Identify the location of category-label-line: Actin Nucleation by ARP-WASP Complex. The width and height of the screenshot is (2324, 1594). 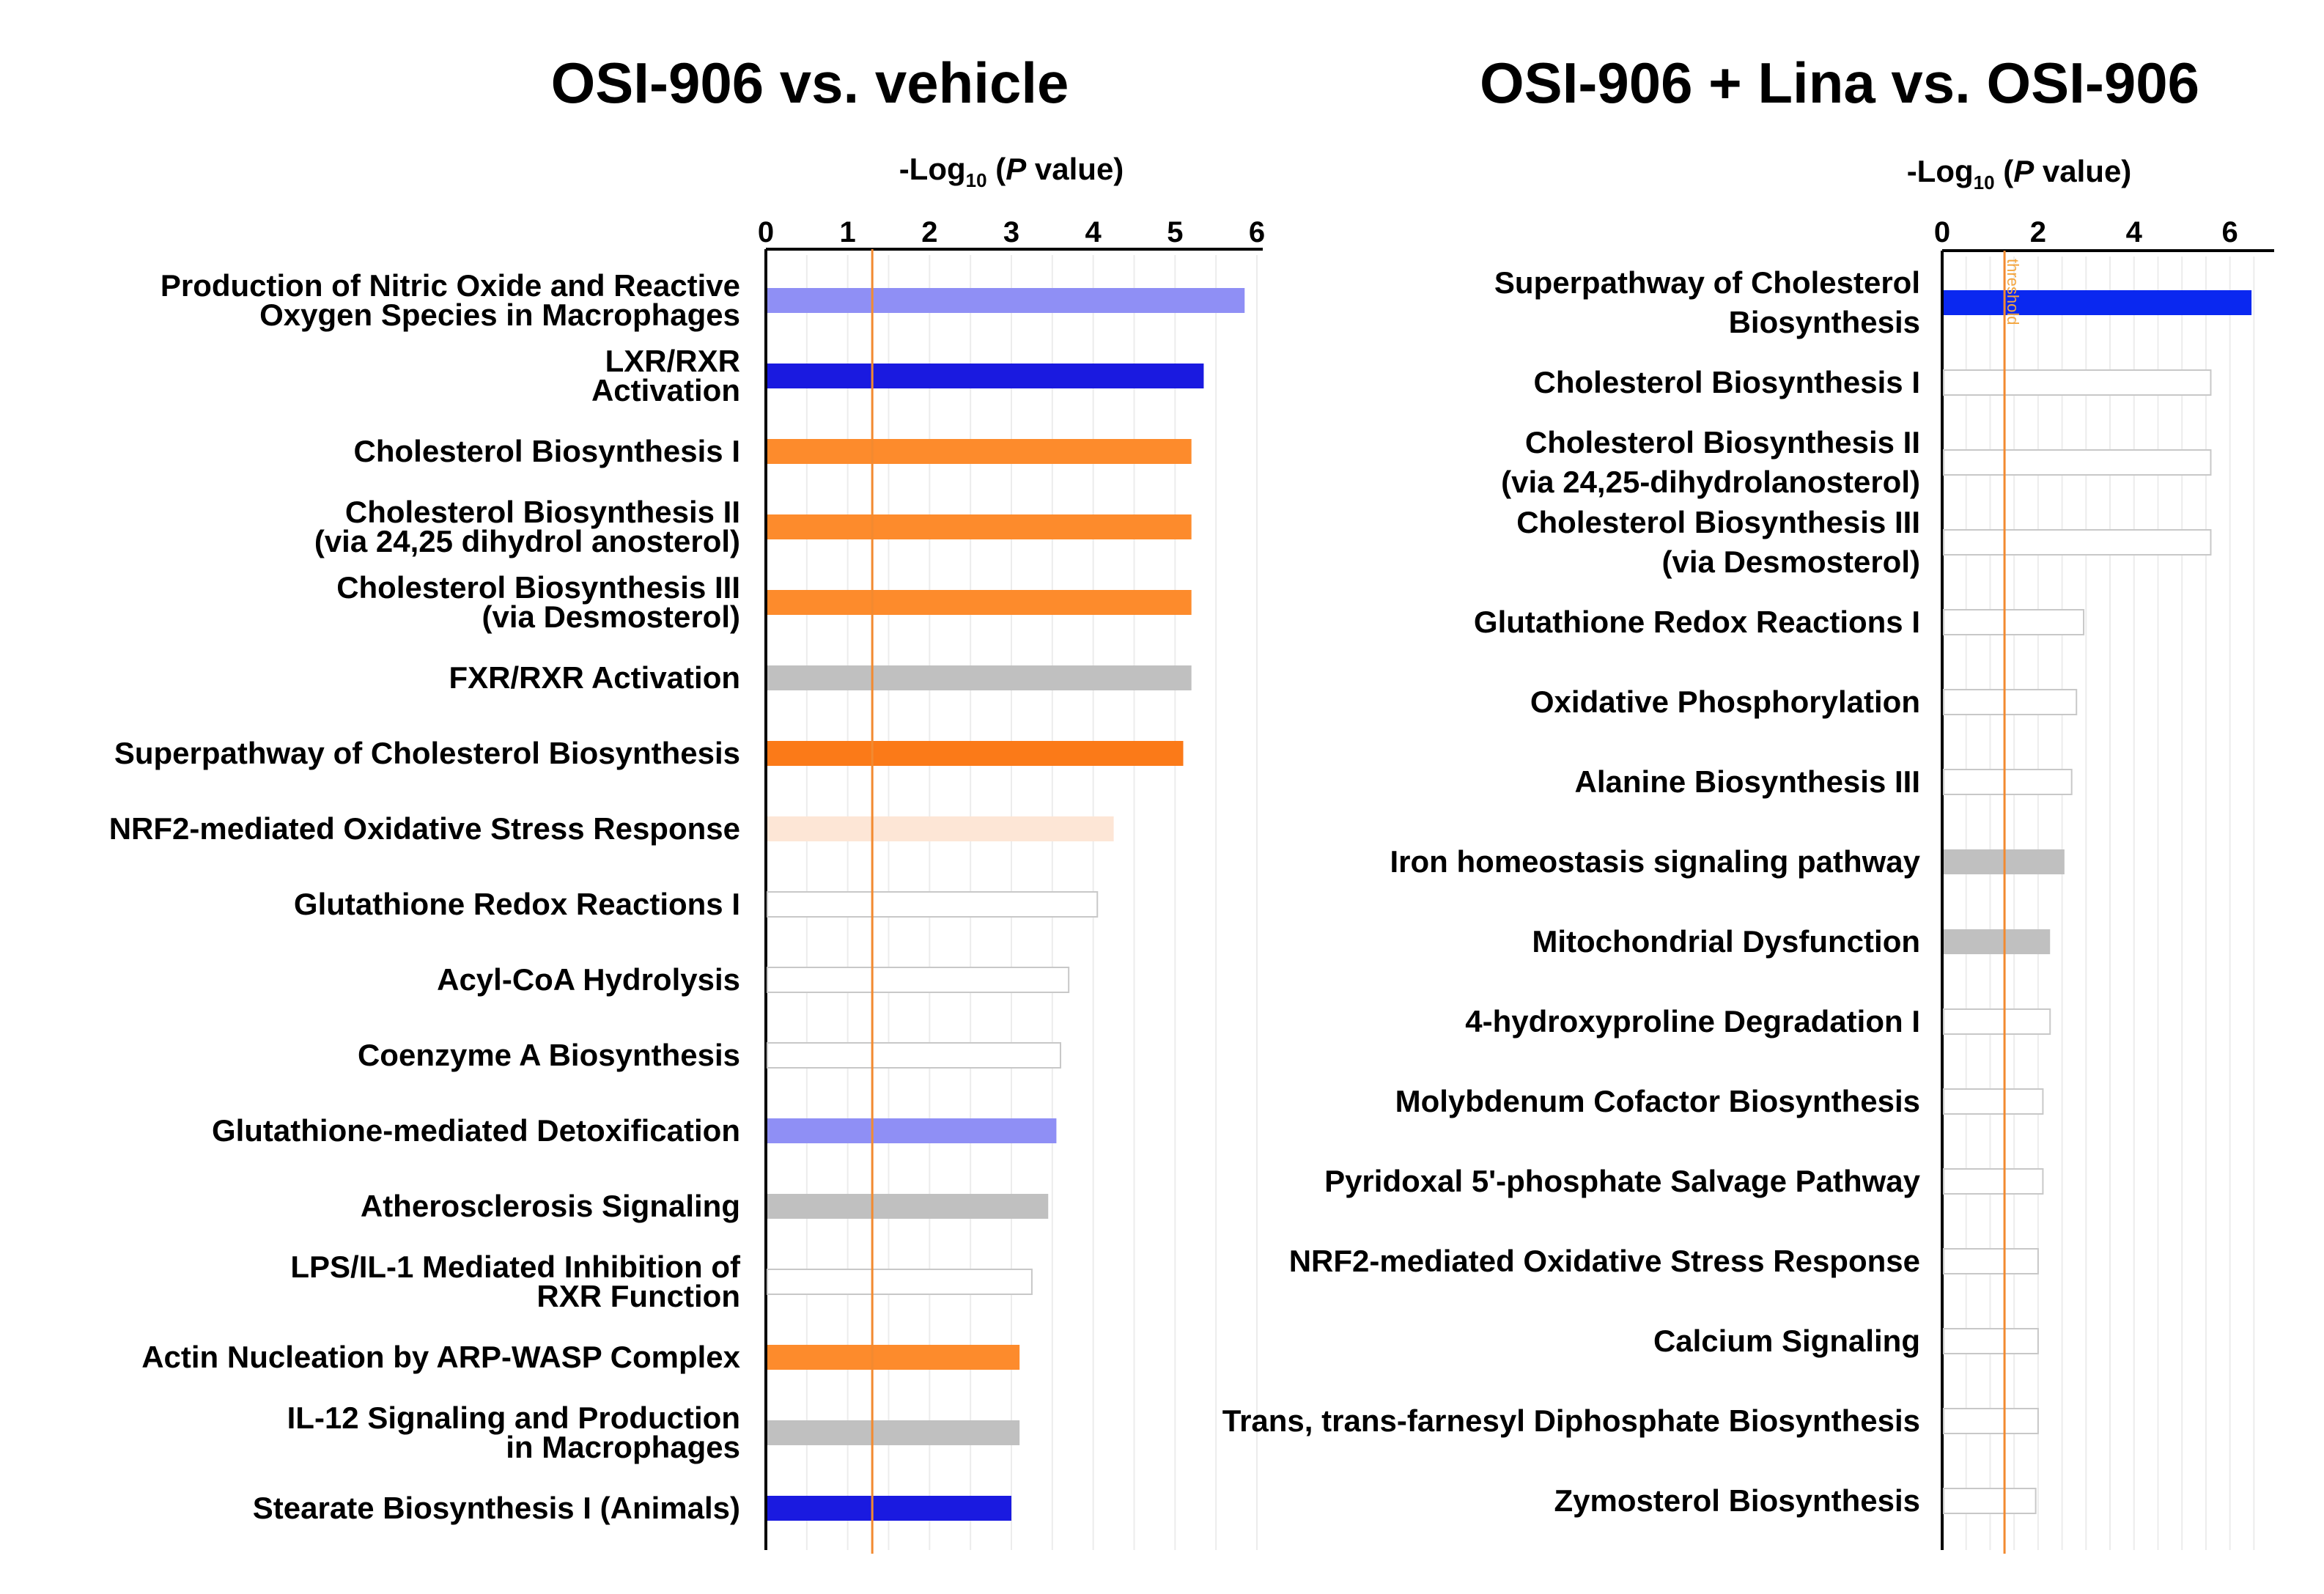
(441, 1357).